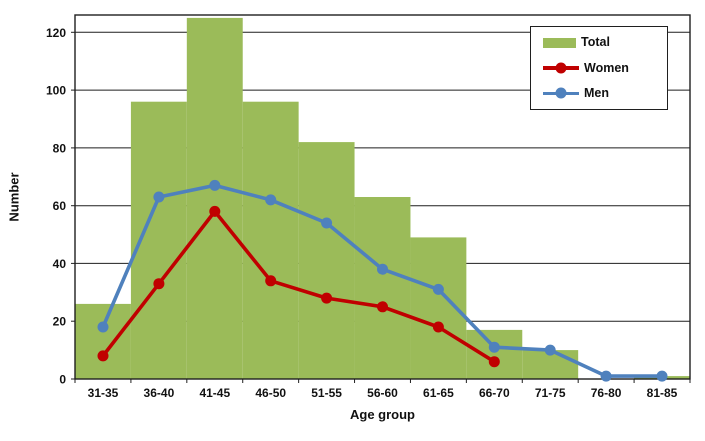 Image resolution: width=705 pixels, height=441 pixels. What do you see at coordinates (382, 393) in the screenshot?
I see `x-tick-label: 56-60` at bounding box center [382, 393].